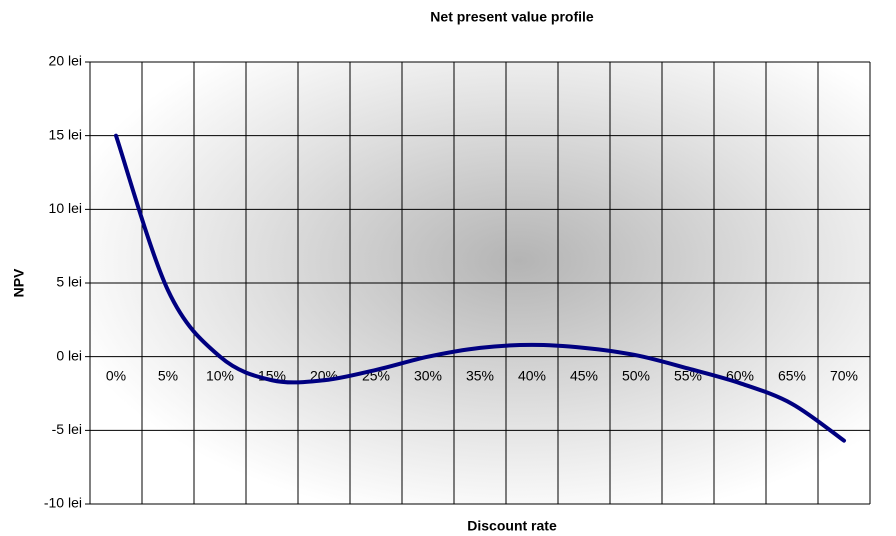 This screenshot has height=536, width=896. Describe the element at coordinates (116, 375) in the screenshot. I see `x-tick-label: 0%` at that location.